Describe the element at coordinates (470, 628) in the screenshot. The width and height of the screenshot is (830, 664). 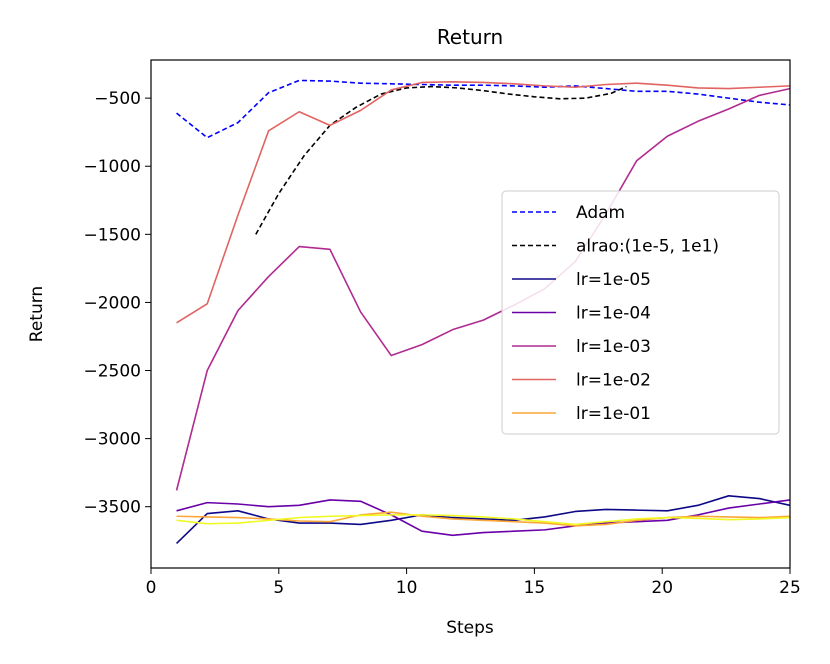
I see `x-axis-label: Steps` at that location.